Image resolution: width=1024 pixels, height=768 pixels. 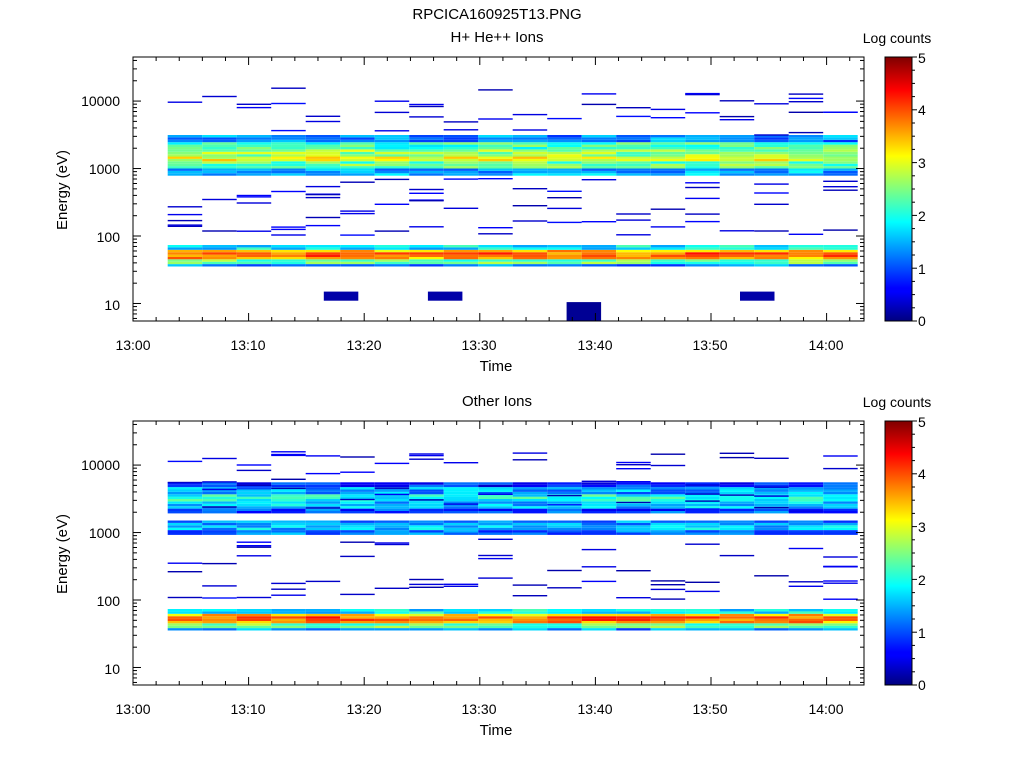 I want to click on x-tick-label: 13:20, so click(x=363, y=709).